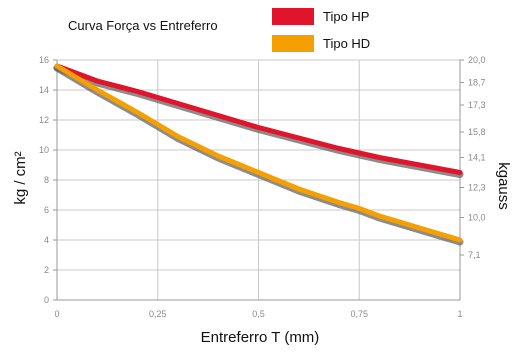 This screenshot has width=512, height=353. I want to click on y2-tick-label: 14,1, so click(477, 158).